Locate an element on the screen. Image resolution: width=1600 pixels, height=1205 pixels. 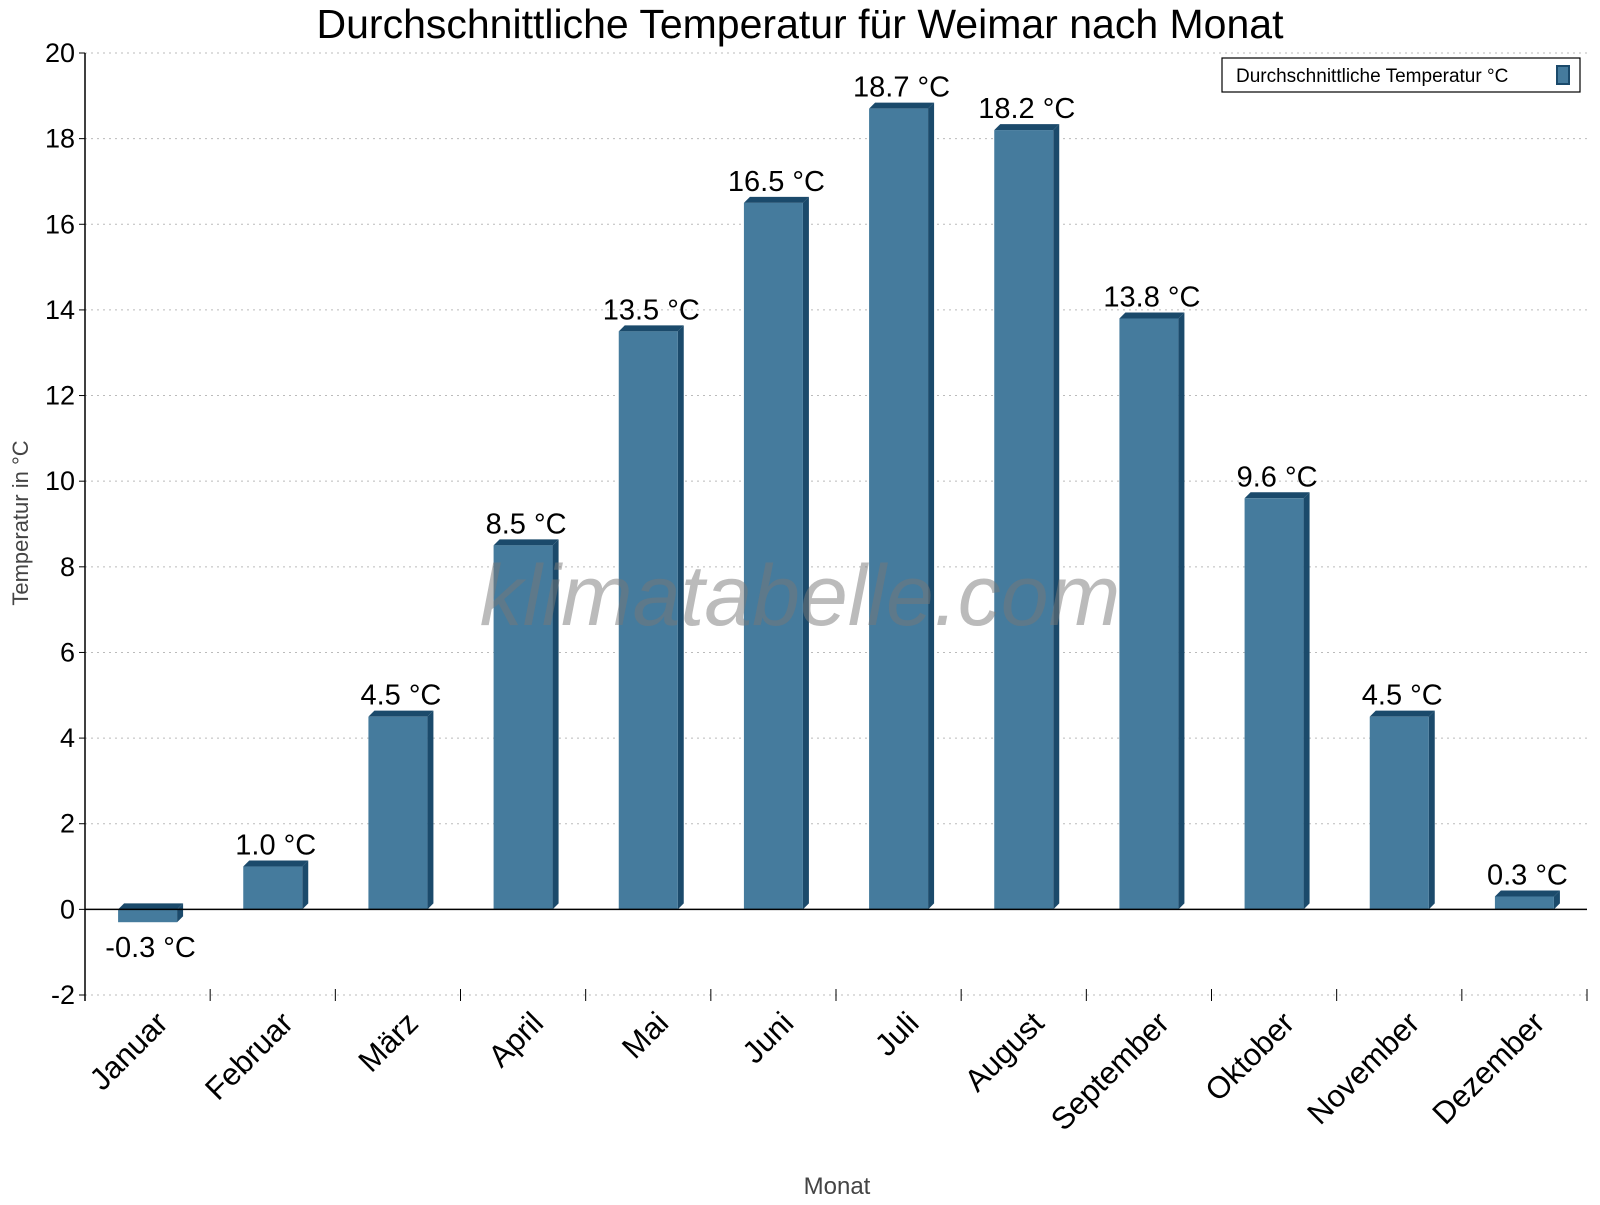
data-label: 9.6 °C is located at coordinates (1277, 477).